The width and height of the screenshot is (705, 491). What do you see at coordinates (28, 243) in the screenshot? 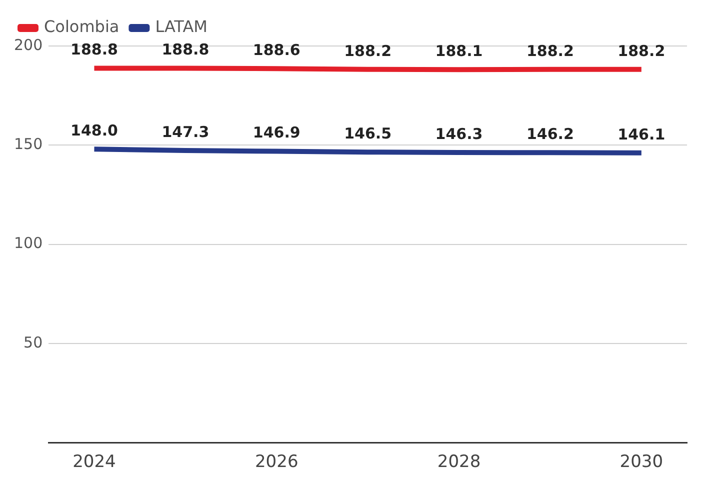
I see `y-tick-label: 100` at bounding box center [28, 243].